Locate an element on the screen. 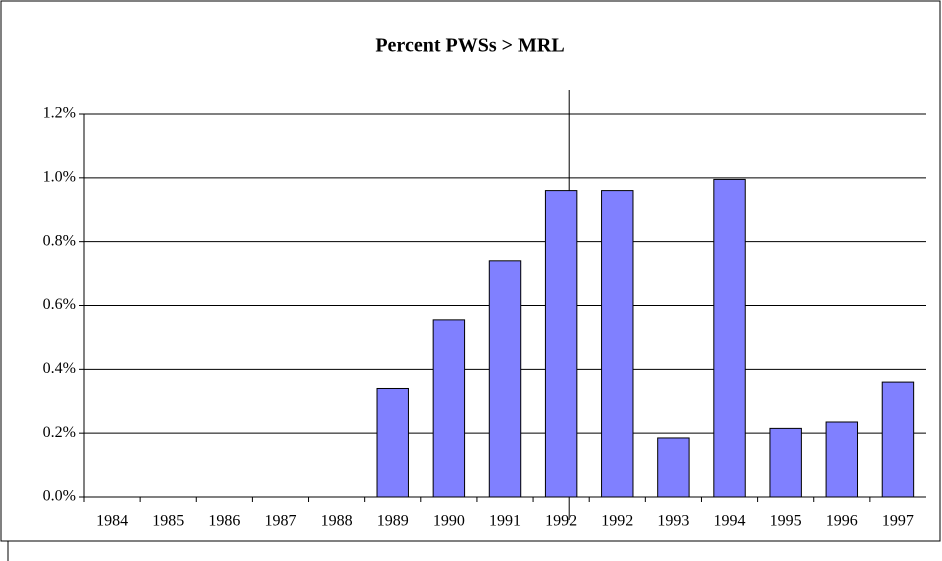 Image resolution: width=942 pixels, height=561 pixels. x-tick-label: 1990 is located at coordinates (449, 521).